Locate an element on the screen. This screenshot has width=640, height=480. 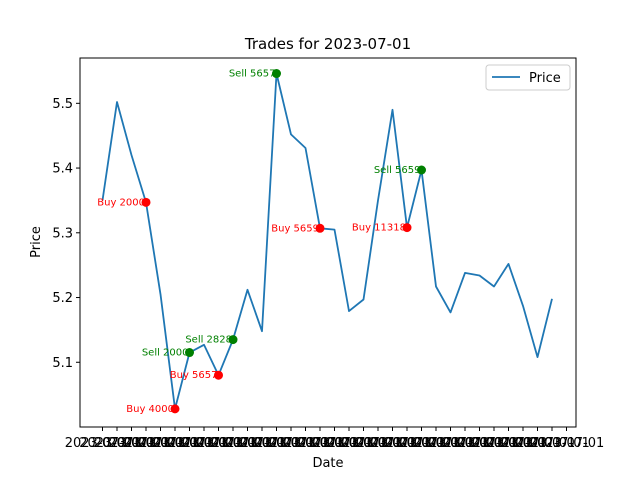
legend-box is located at coordinates (528, 77).